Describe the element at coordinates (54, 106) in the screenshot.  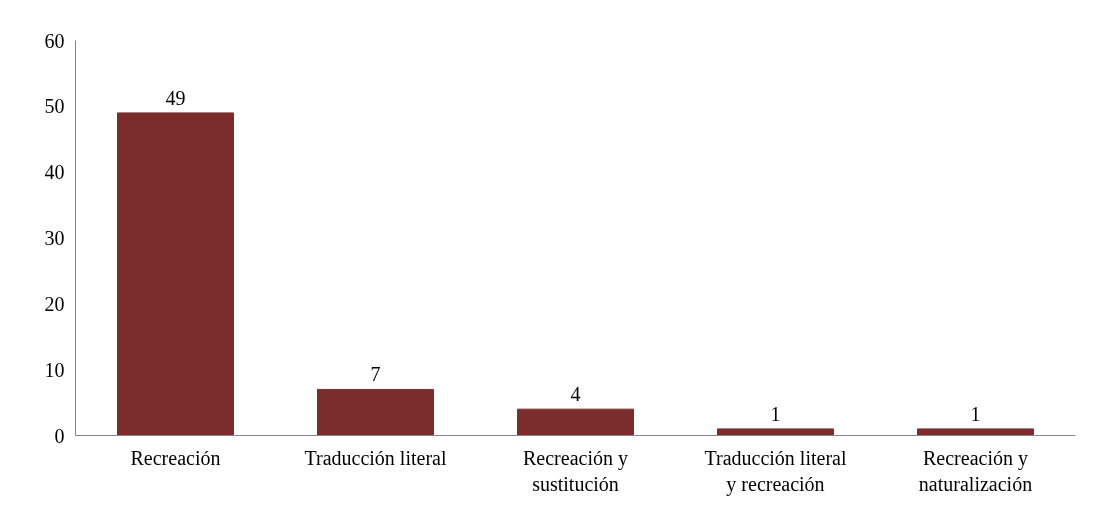
I see `y-tick-label: 50` at that location.